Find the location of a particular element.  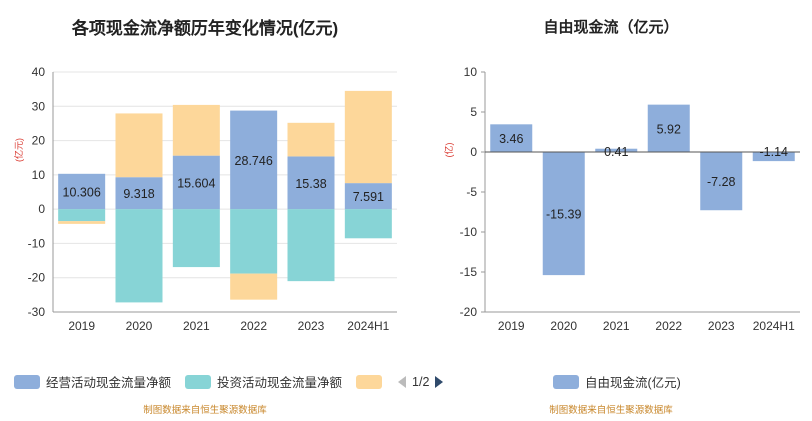

data-label: 0.41 is located at coordinates (616, 152).